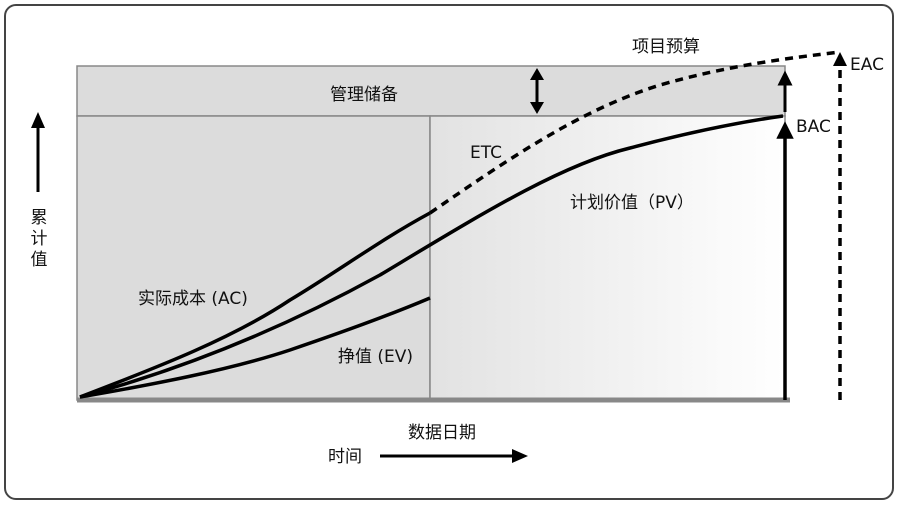  What do you see at coordinates (364, 95) in the screenshot?
I see `management-reserve-label: 管理储备` at bounding box center [364, 95].